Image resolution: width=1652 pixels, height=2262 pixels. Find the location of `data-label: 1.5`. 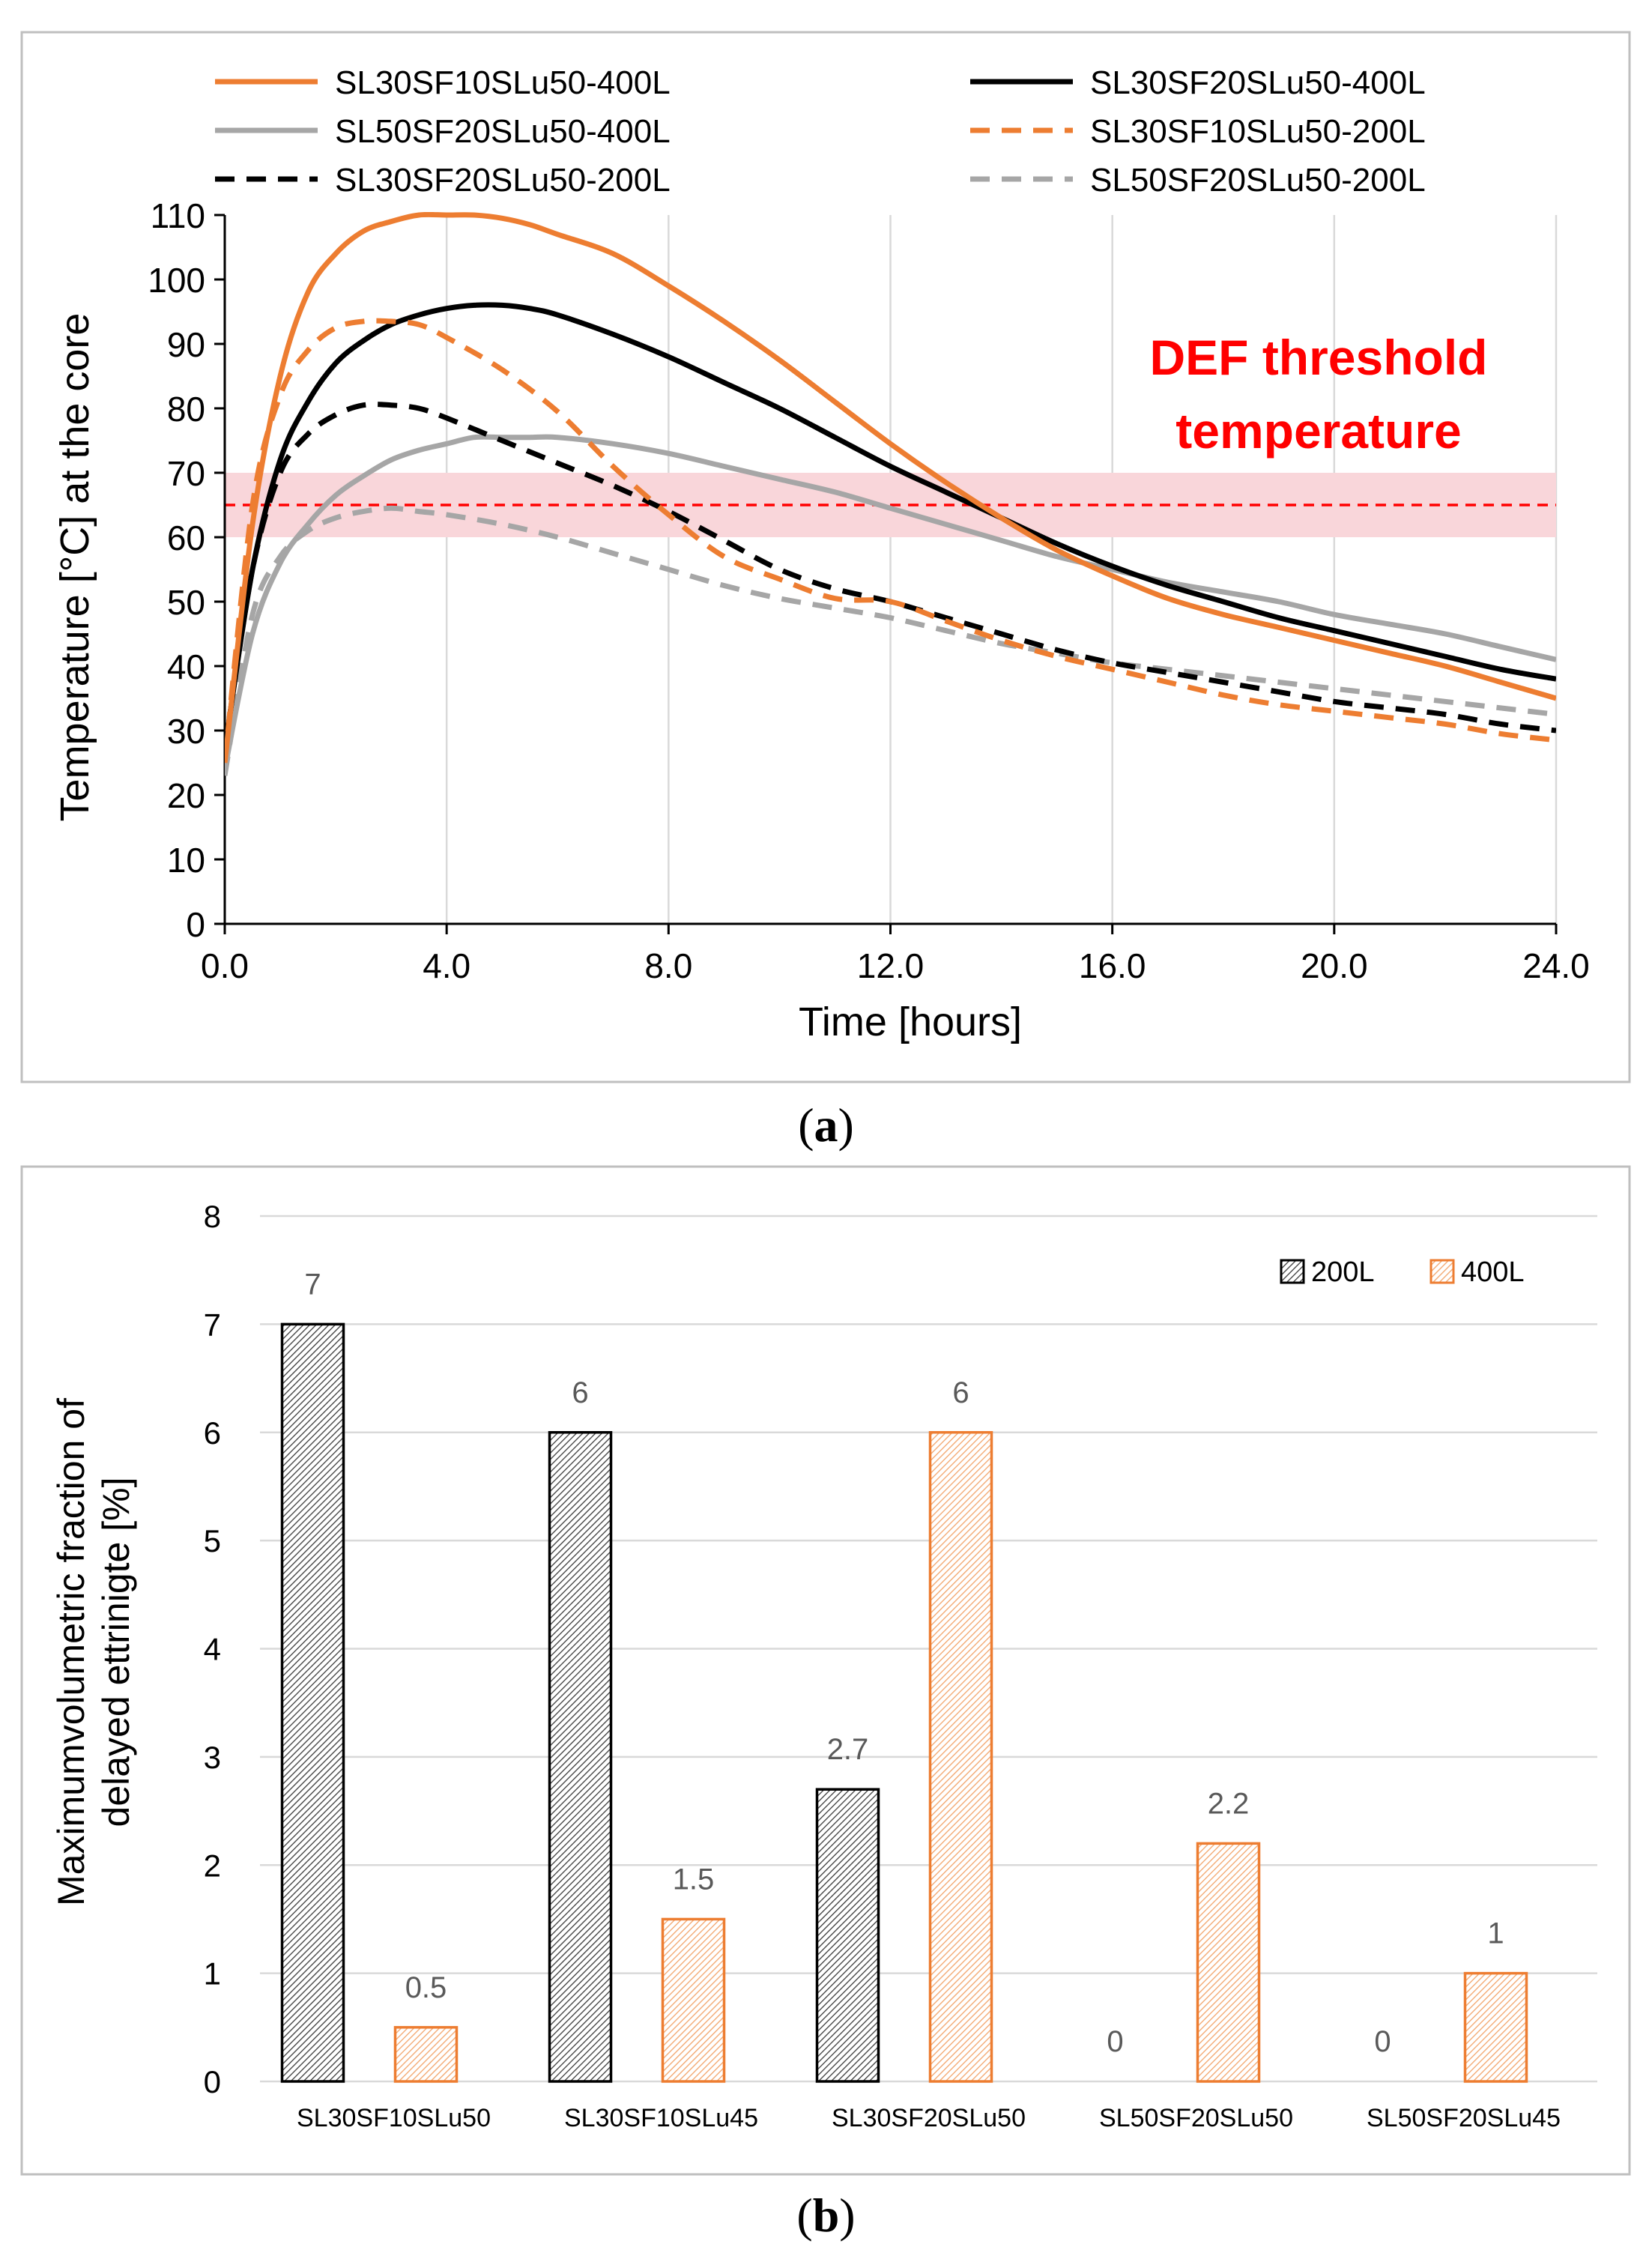

data-label: 1.5 is located at coordinates (694, 1880).